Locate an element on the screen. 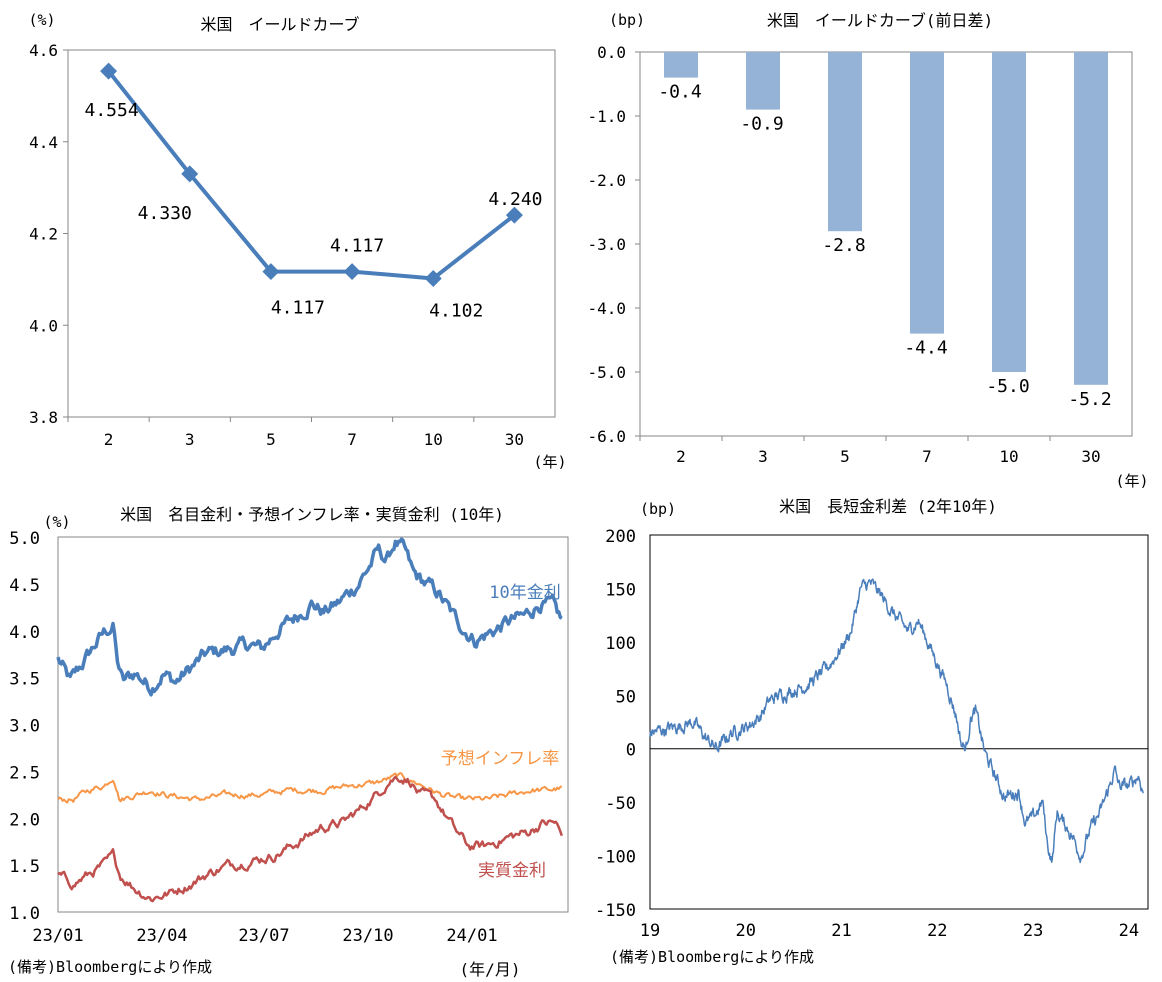  yield-curve-data-label: 4.330 is located at coordinates (165, 213).